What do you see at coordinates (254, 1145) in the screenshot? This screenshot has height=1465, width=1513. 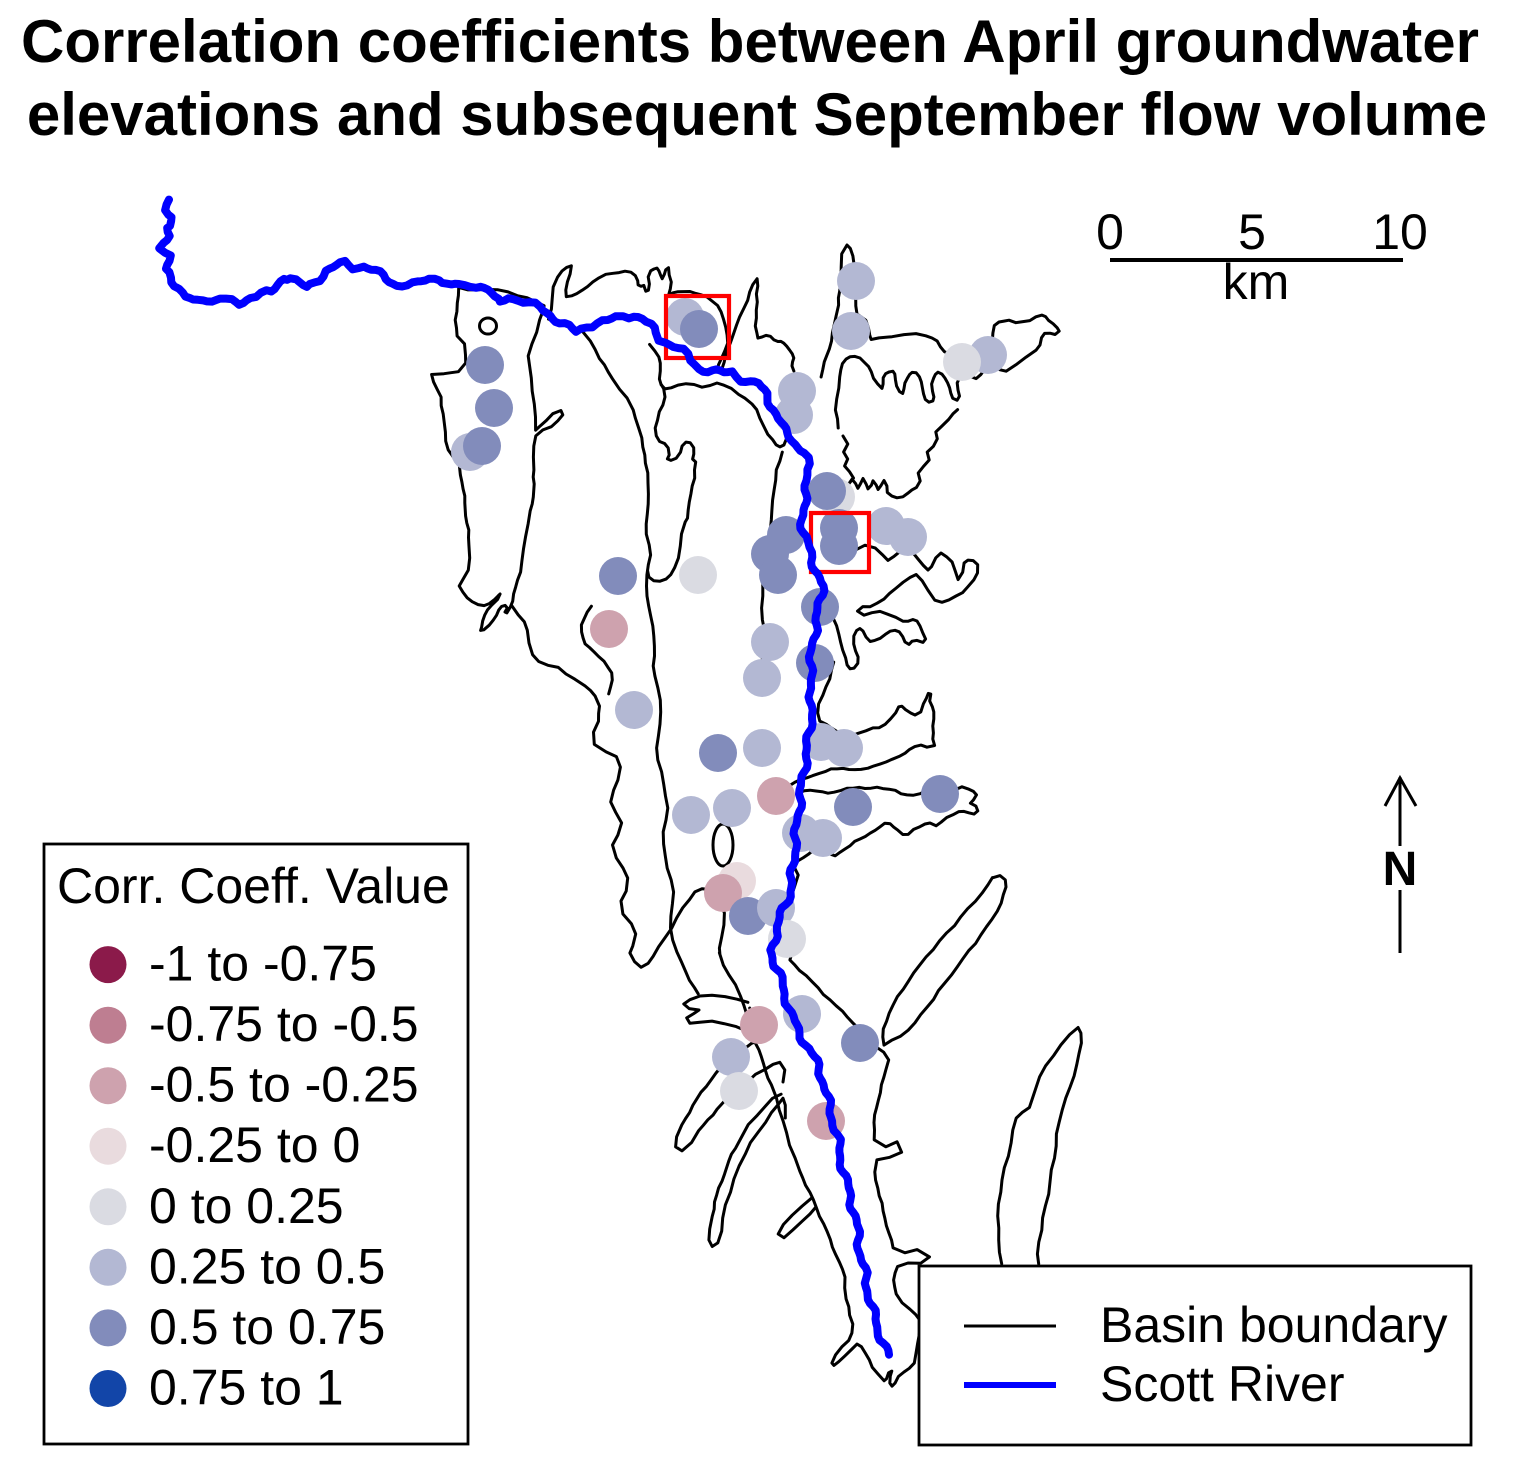 I see `svg-text: -0.25 to 0` at bounding box center [254, 1145].